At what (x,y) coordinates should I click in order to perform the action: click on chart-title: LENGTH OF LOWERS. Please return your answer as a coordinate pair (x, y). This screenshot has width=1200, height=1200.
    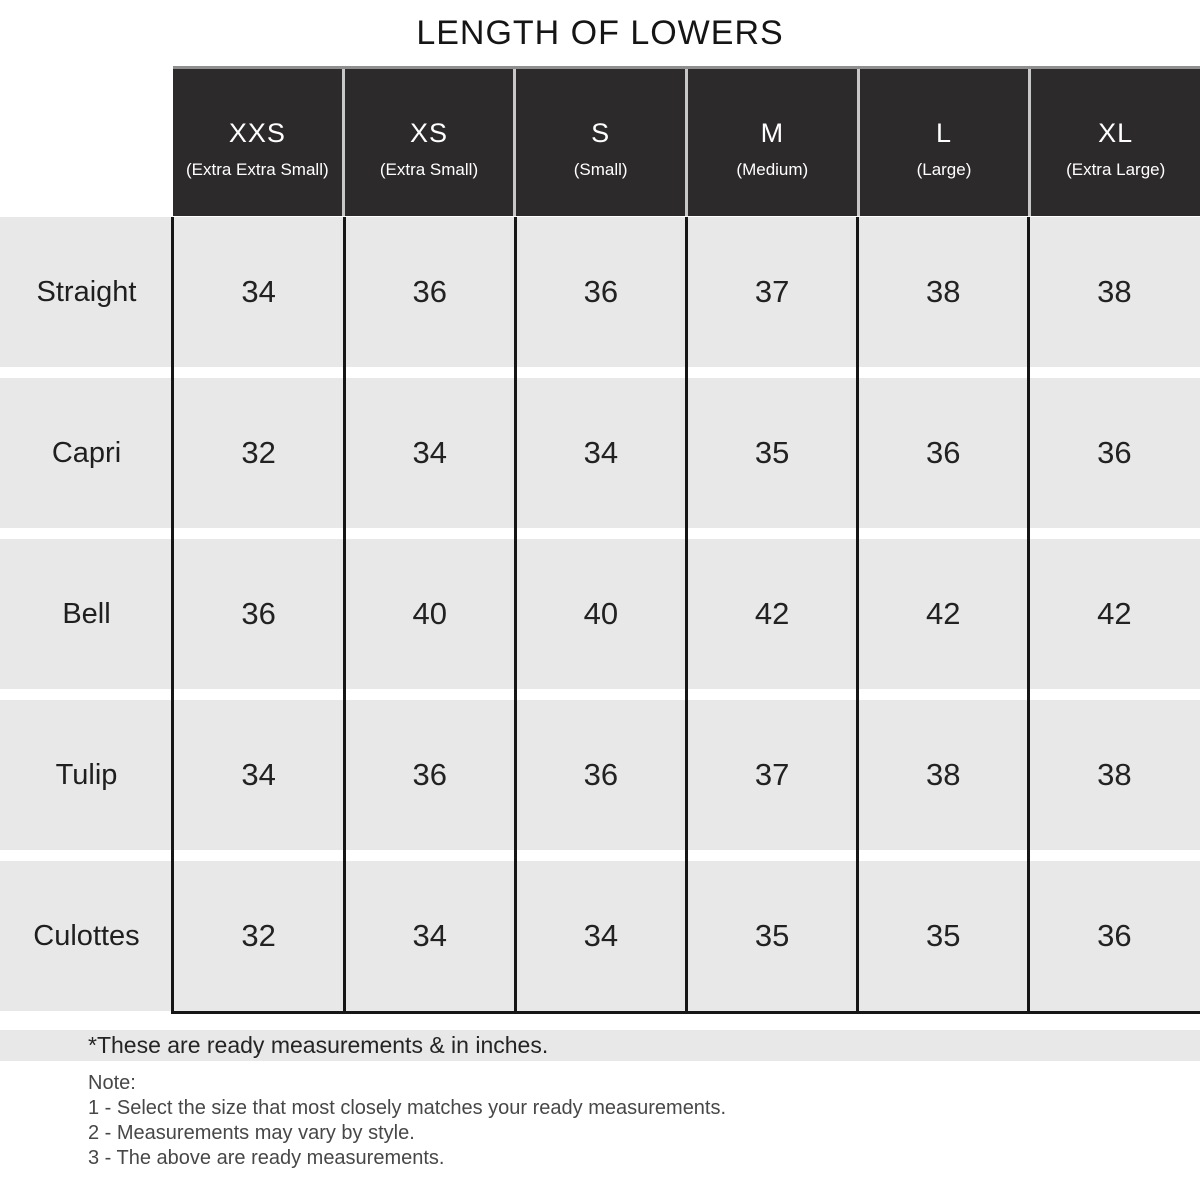
    Looking at the image, I should click on (600, 33).